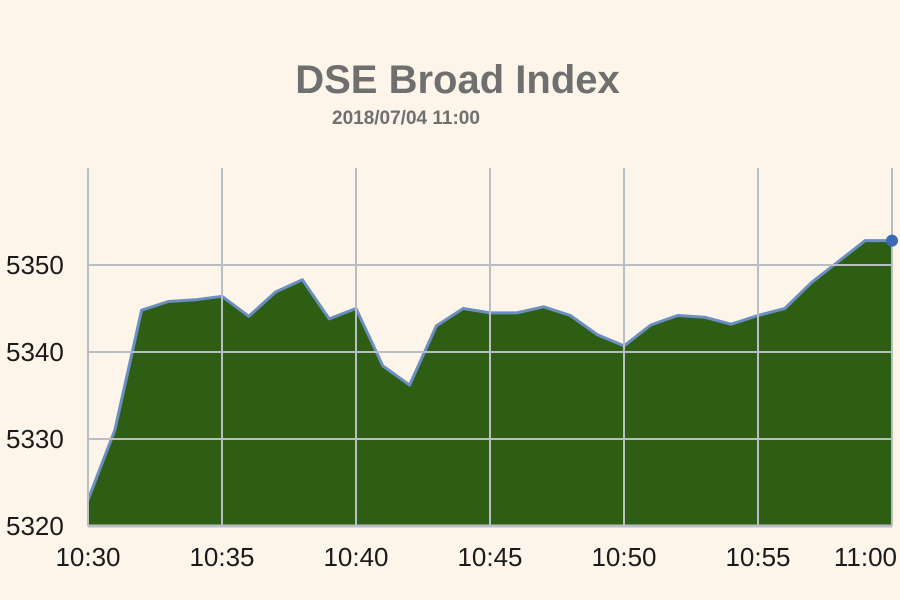 This screenshot has width=900, height=600. Describe the element at coordinates (865, 557) in the screenshot. I see `x-tick-label: 11:00` at that location.